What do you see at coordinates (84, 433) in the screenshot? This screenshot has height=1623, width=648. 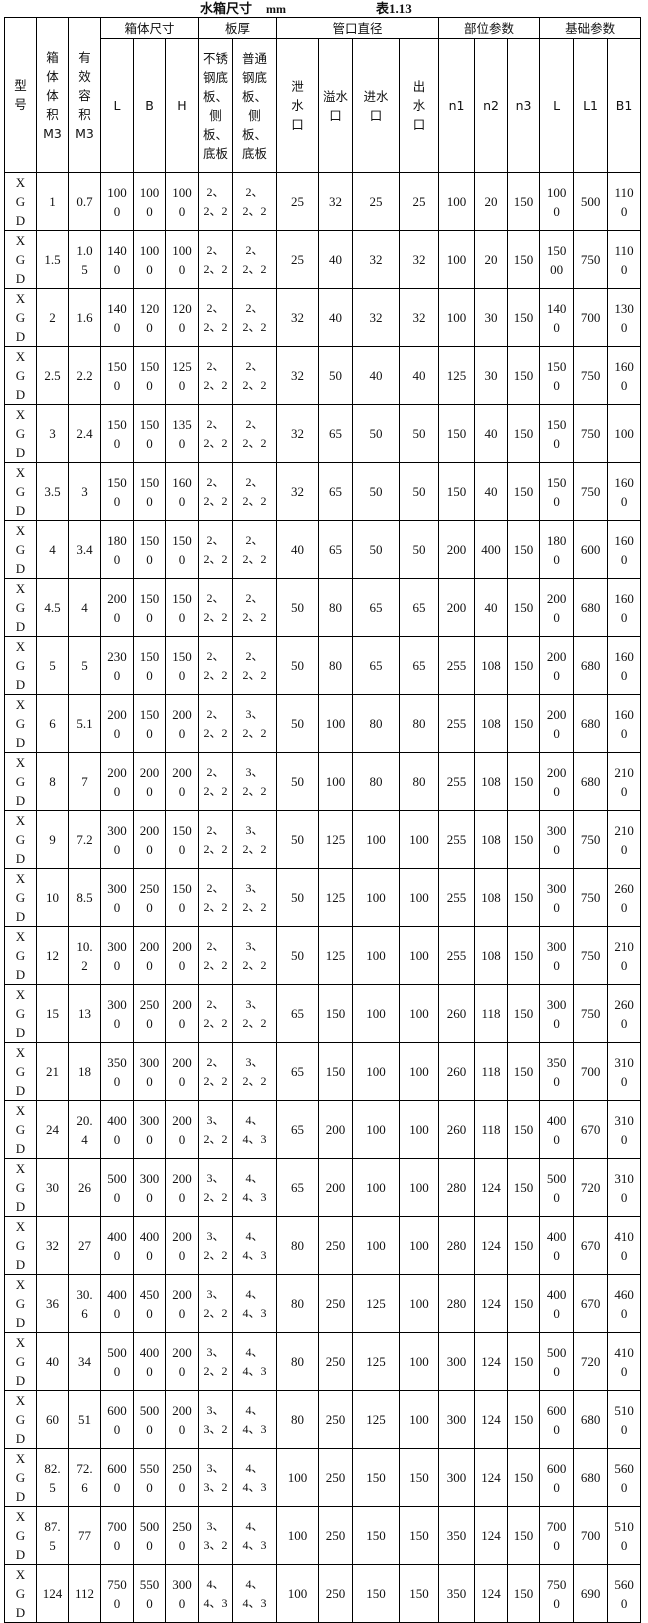 I see `cell-effective-volume: 2.4` at bounding box center [84, 433].